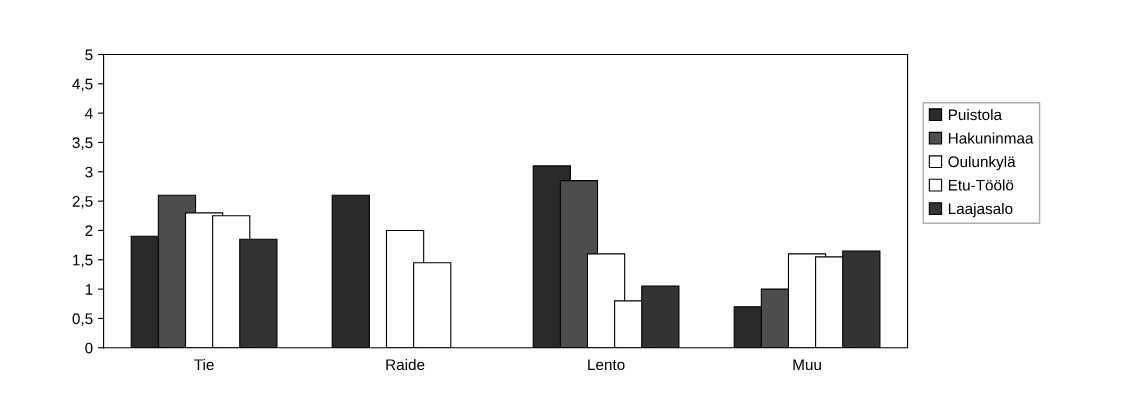 The height and width of the screenshot is (419, 1126). What do you see at coordinates (89, 230) in the screenshot?
I see `y-tick-label: 2` at bounding box center [89, 230].